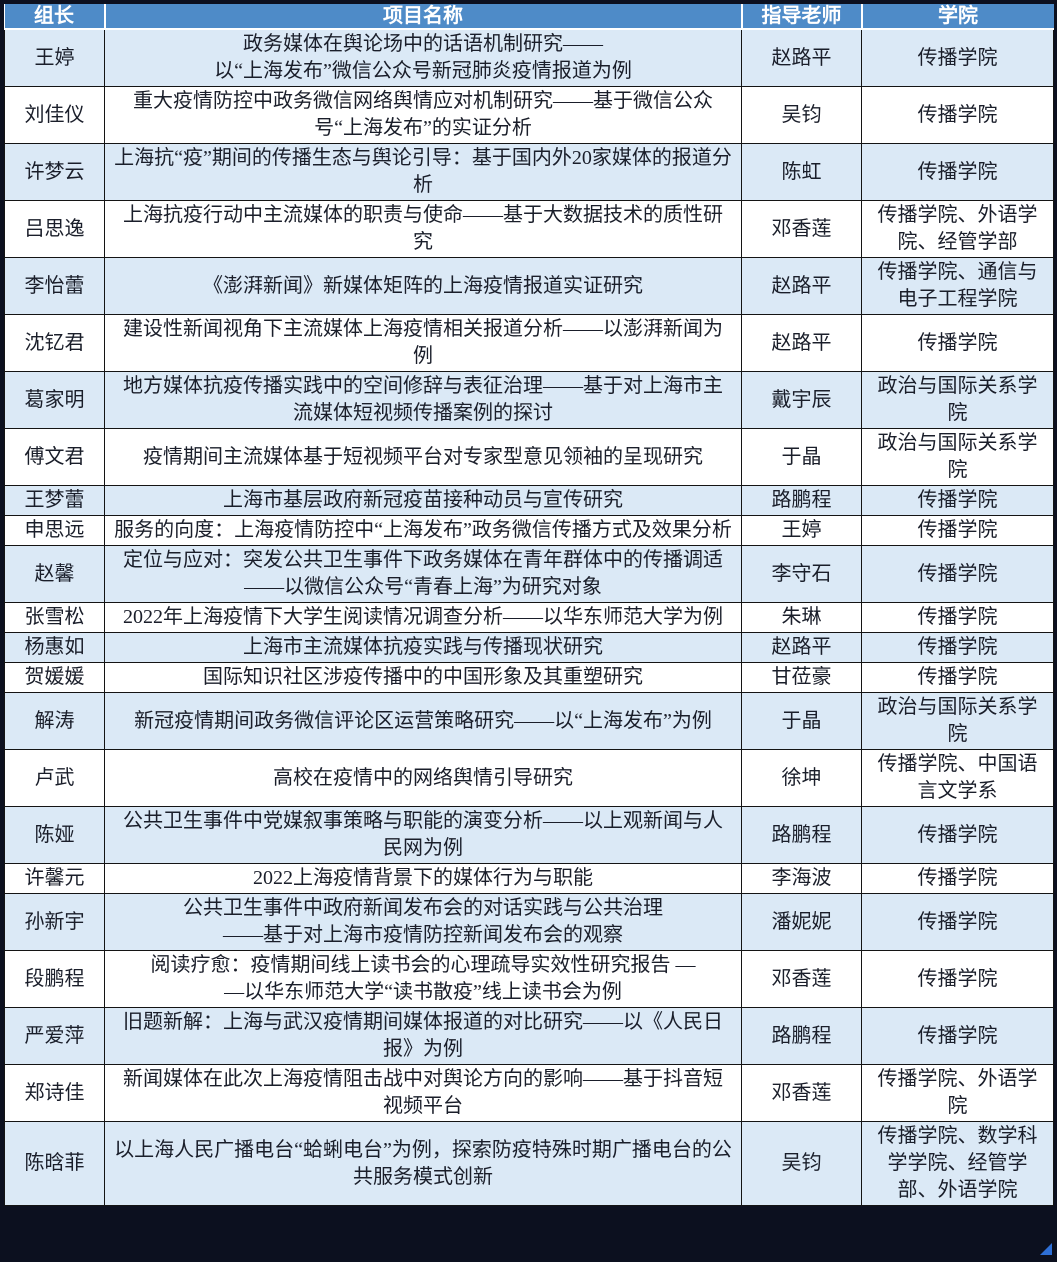  What do you see at coordinates (957, 229) in the screenshot?
I see `college-cell: 传播学院、外语学院、经管学部` at bounding box center [957, 229].